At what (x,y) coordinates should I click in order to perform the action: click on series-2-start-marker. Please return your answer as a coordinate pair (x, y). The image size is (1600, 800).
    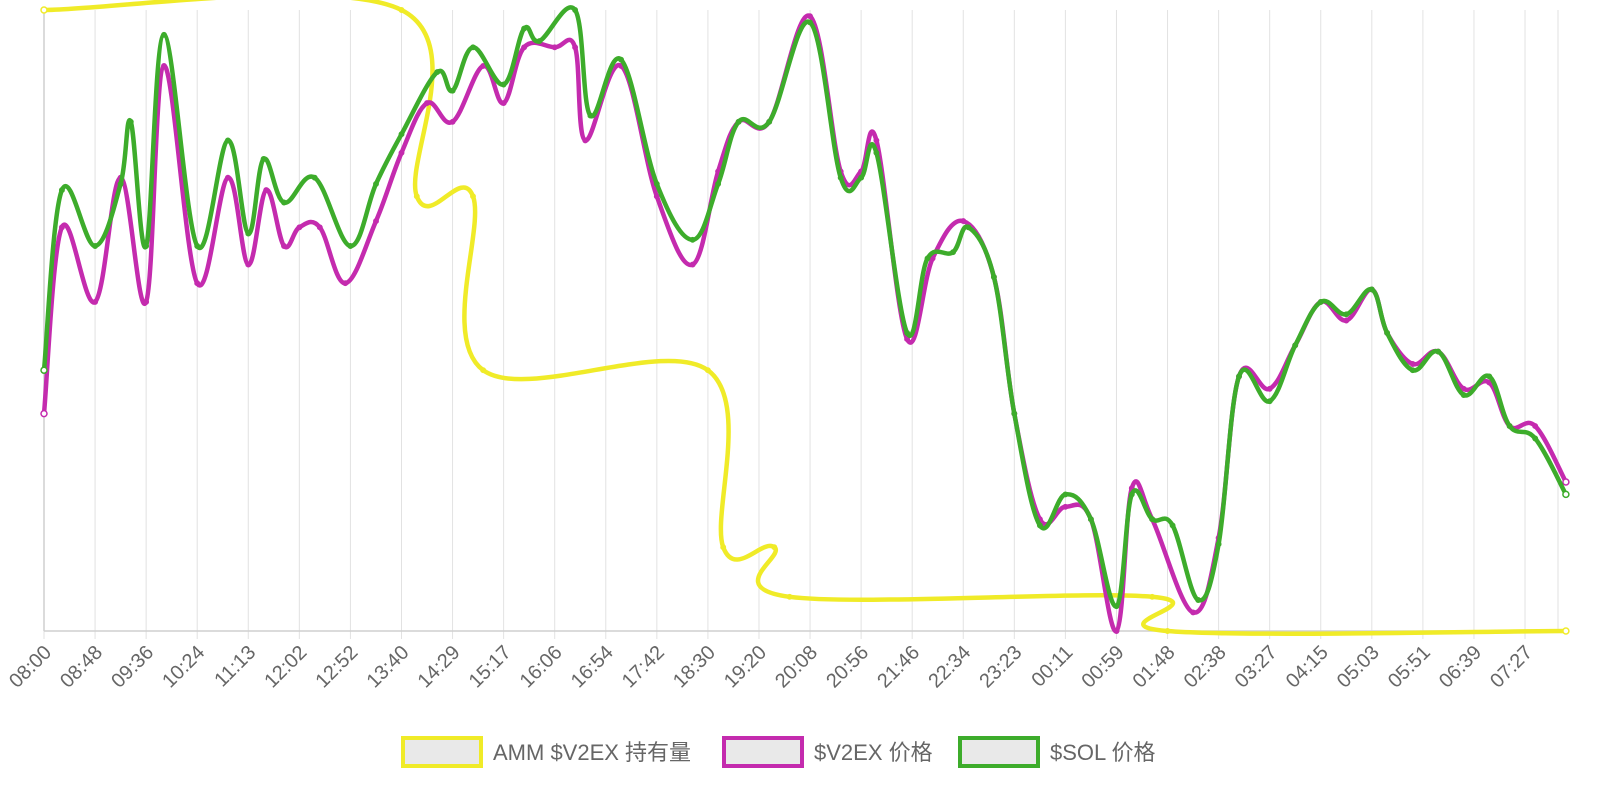
    Looking at the image, I should click on (44, 370).